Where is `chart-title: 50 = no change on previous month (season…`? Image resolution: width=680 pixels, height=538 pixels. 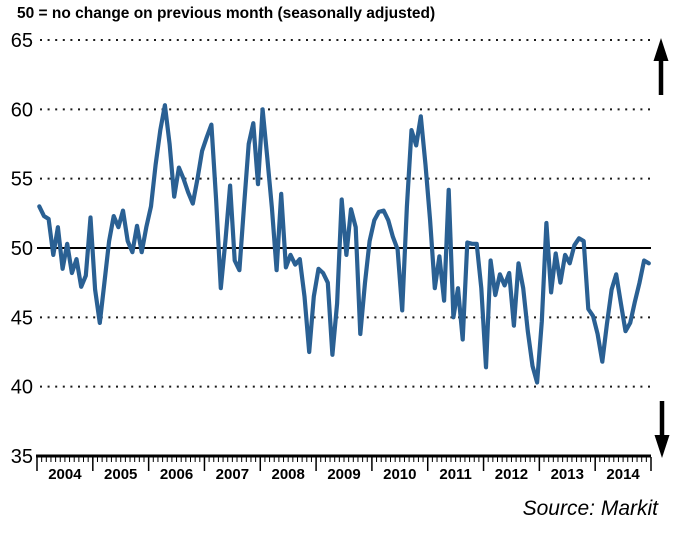 chart-title: 50 = no change on previous month (season… is located at coordinates (226, 13).